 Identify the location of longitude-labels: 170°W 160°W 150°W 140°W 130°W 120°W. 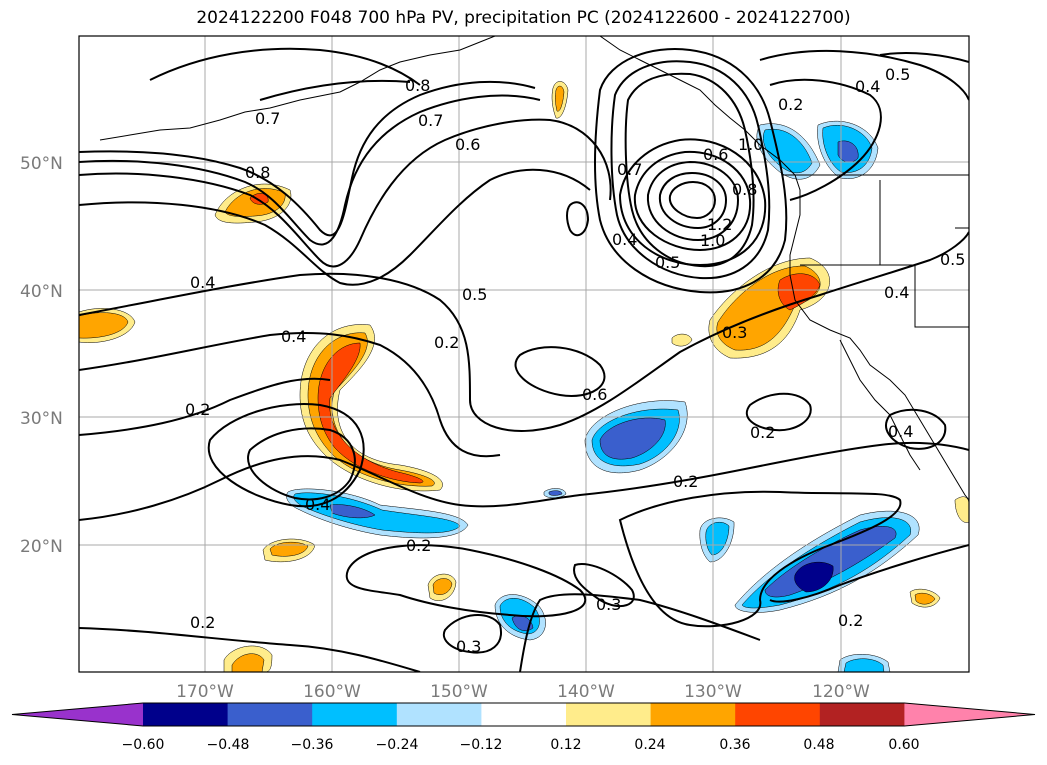
(523, 692).